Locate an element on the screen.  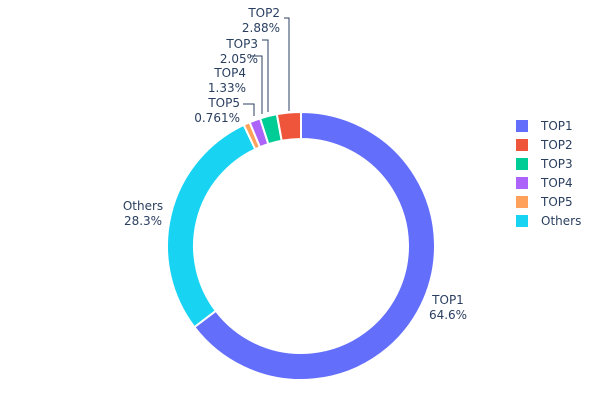
slice-value-top4: 1.33% is located at coordinates (227, 88).